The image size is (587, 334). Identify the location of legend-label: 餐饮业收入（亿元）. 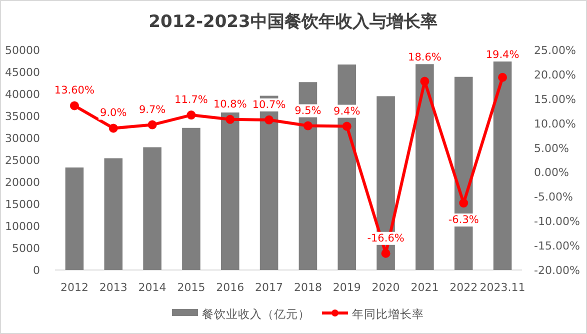
(256, 314).